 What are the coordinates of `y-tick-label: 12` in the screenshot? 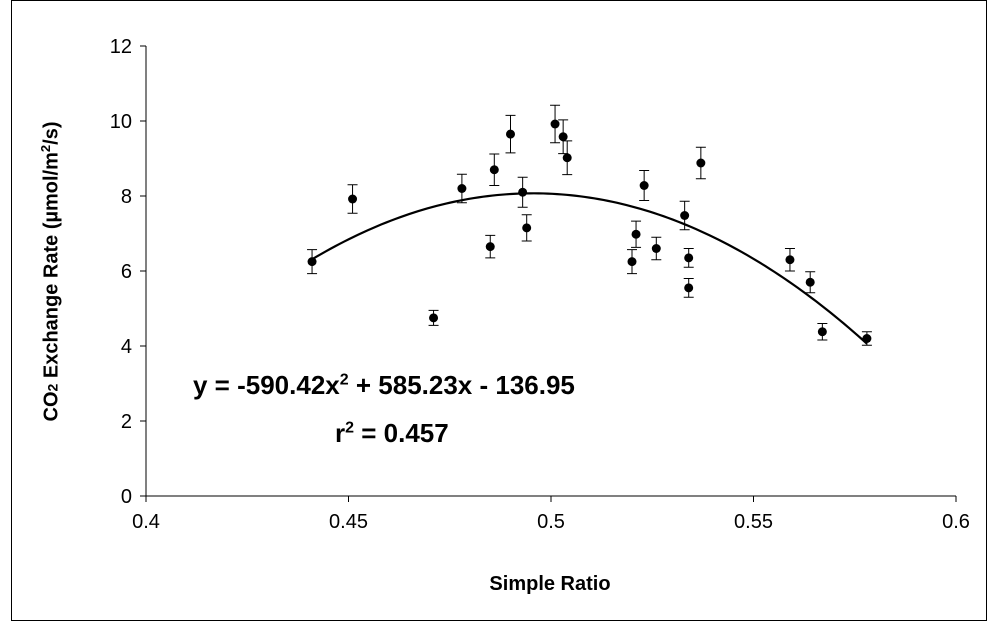 It's located at (121, 47).